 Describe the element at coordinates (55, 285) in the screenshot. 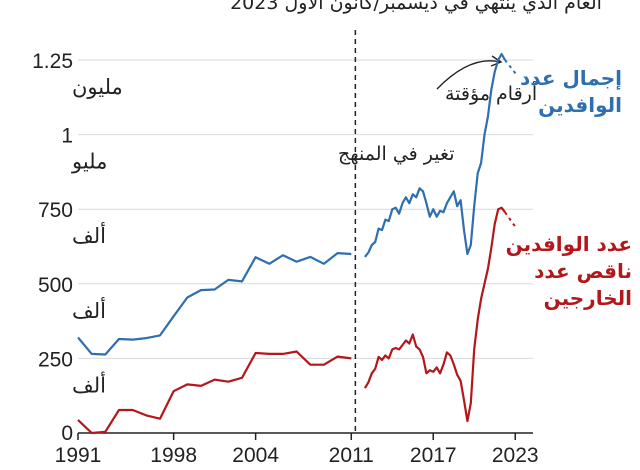

I see `y-tick-label: 500` at that location.